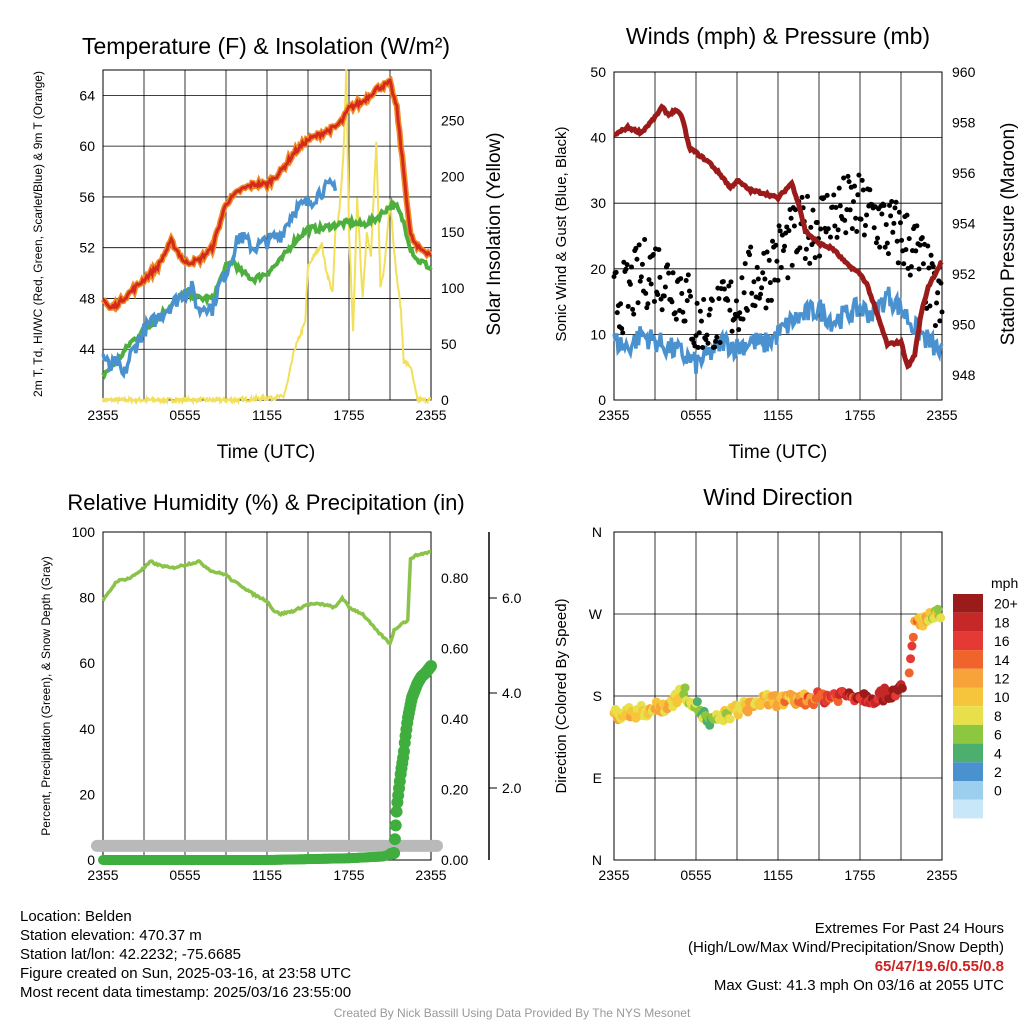  Describe the element at coordinates (431, 666) in the screenshot. I see `precip-point` at that location.